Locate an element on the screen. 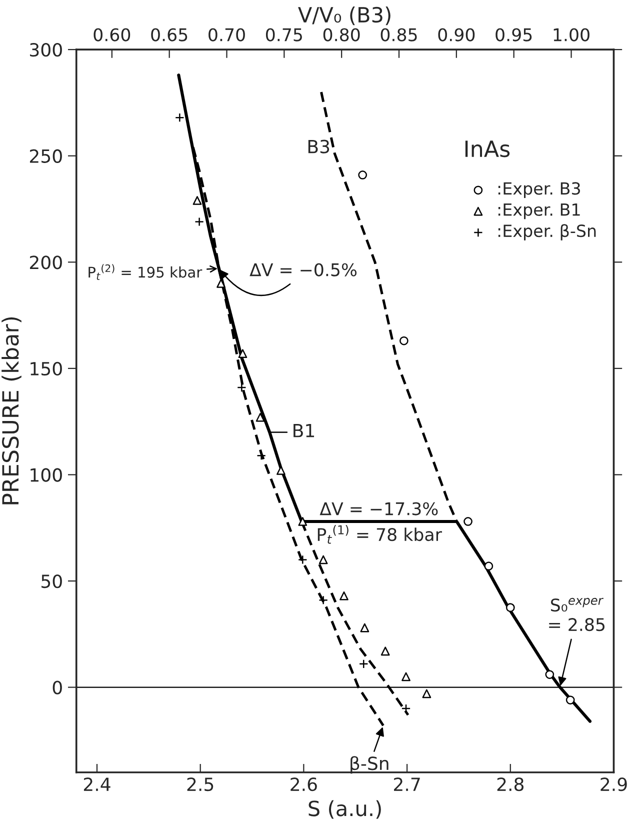 This screenshot has height=826, width=636. legend-label: :Exper. B1 is located at coordinates (539, 212).